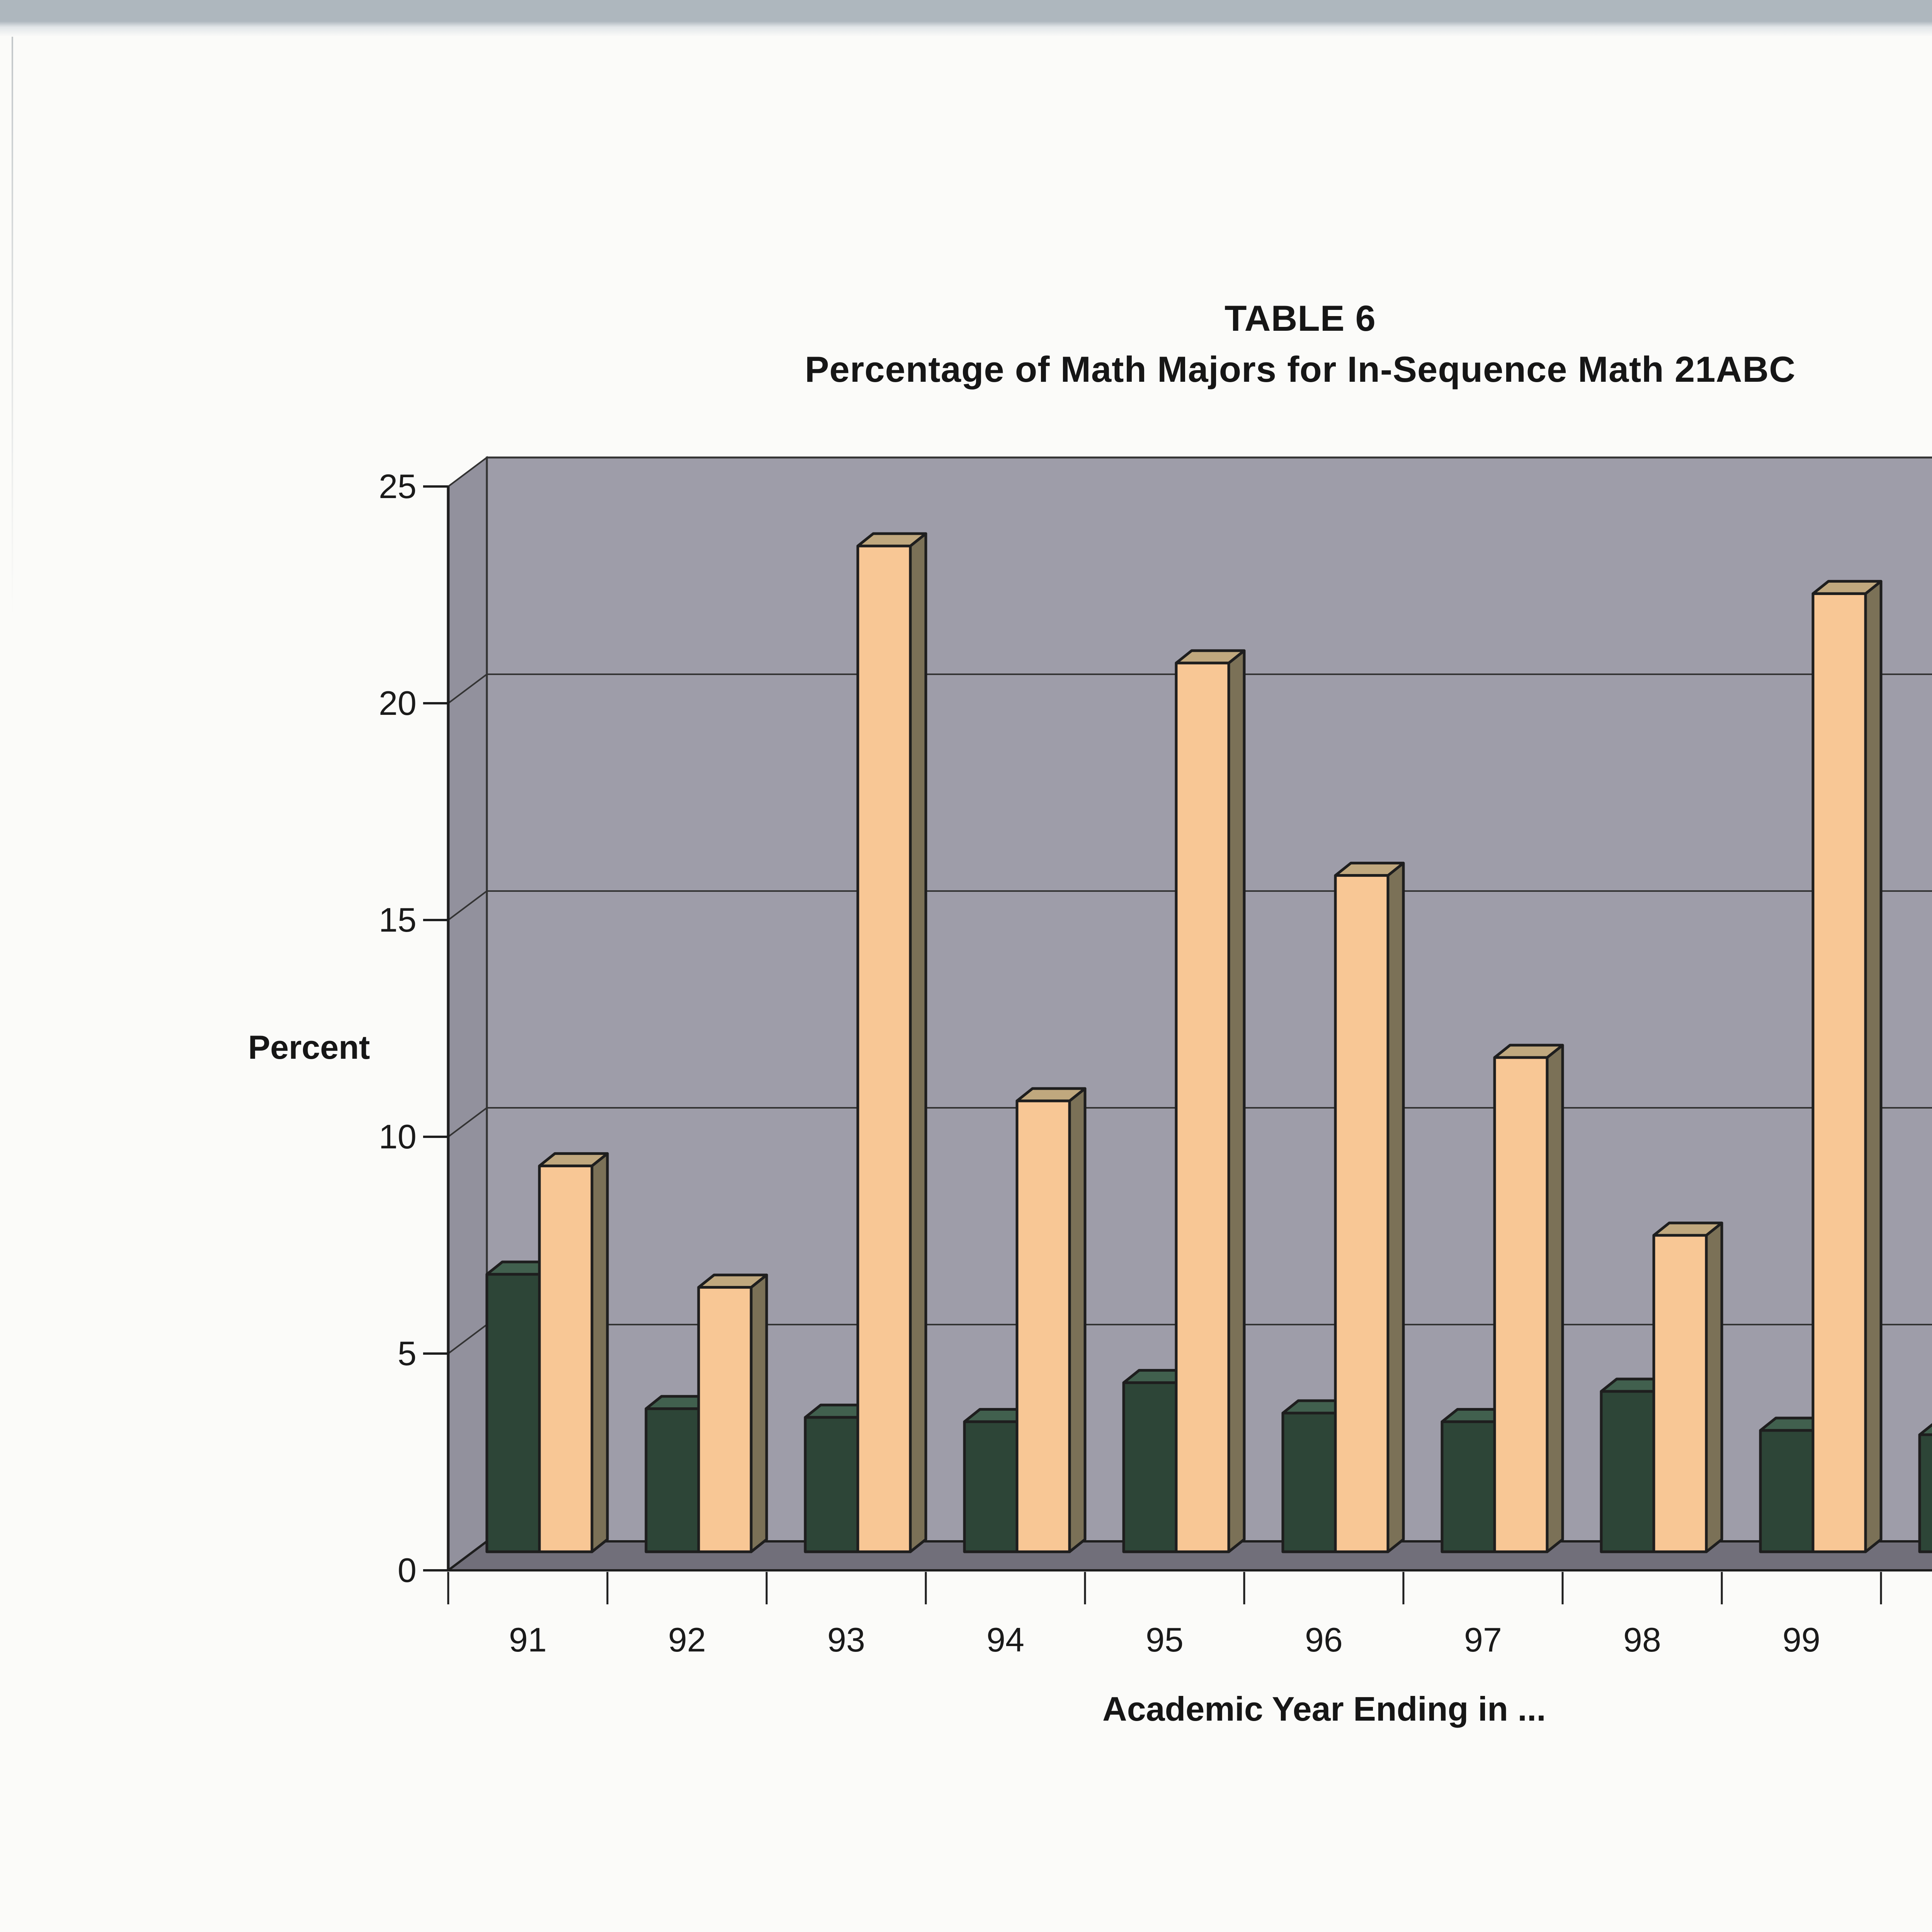  Describe the element at coordinates (468, 1014) in the screenshot. I see `plot-left-wall` at that location.